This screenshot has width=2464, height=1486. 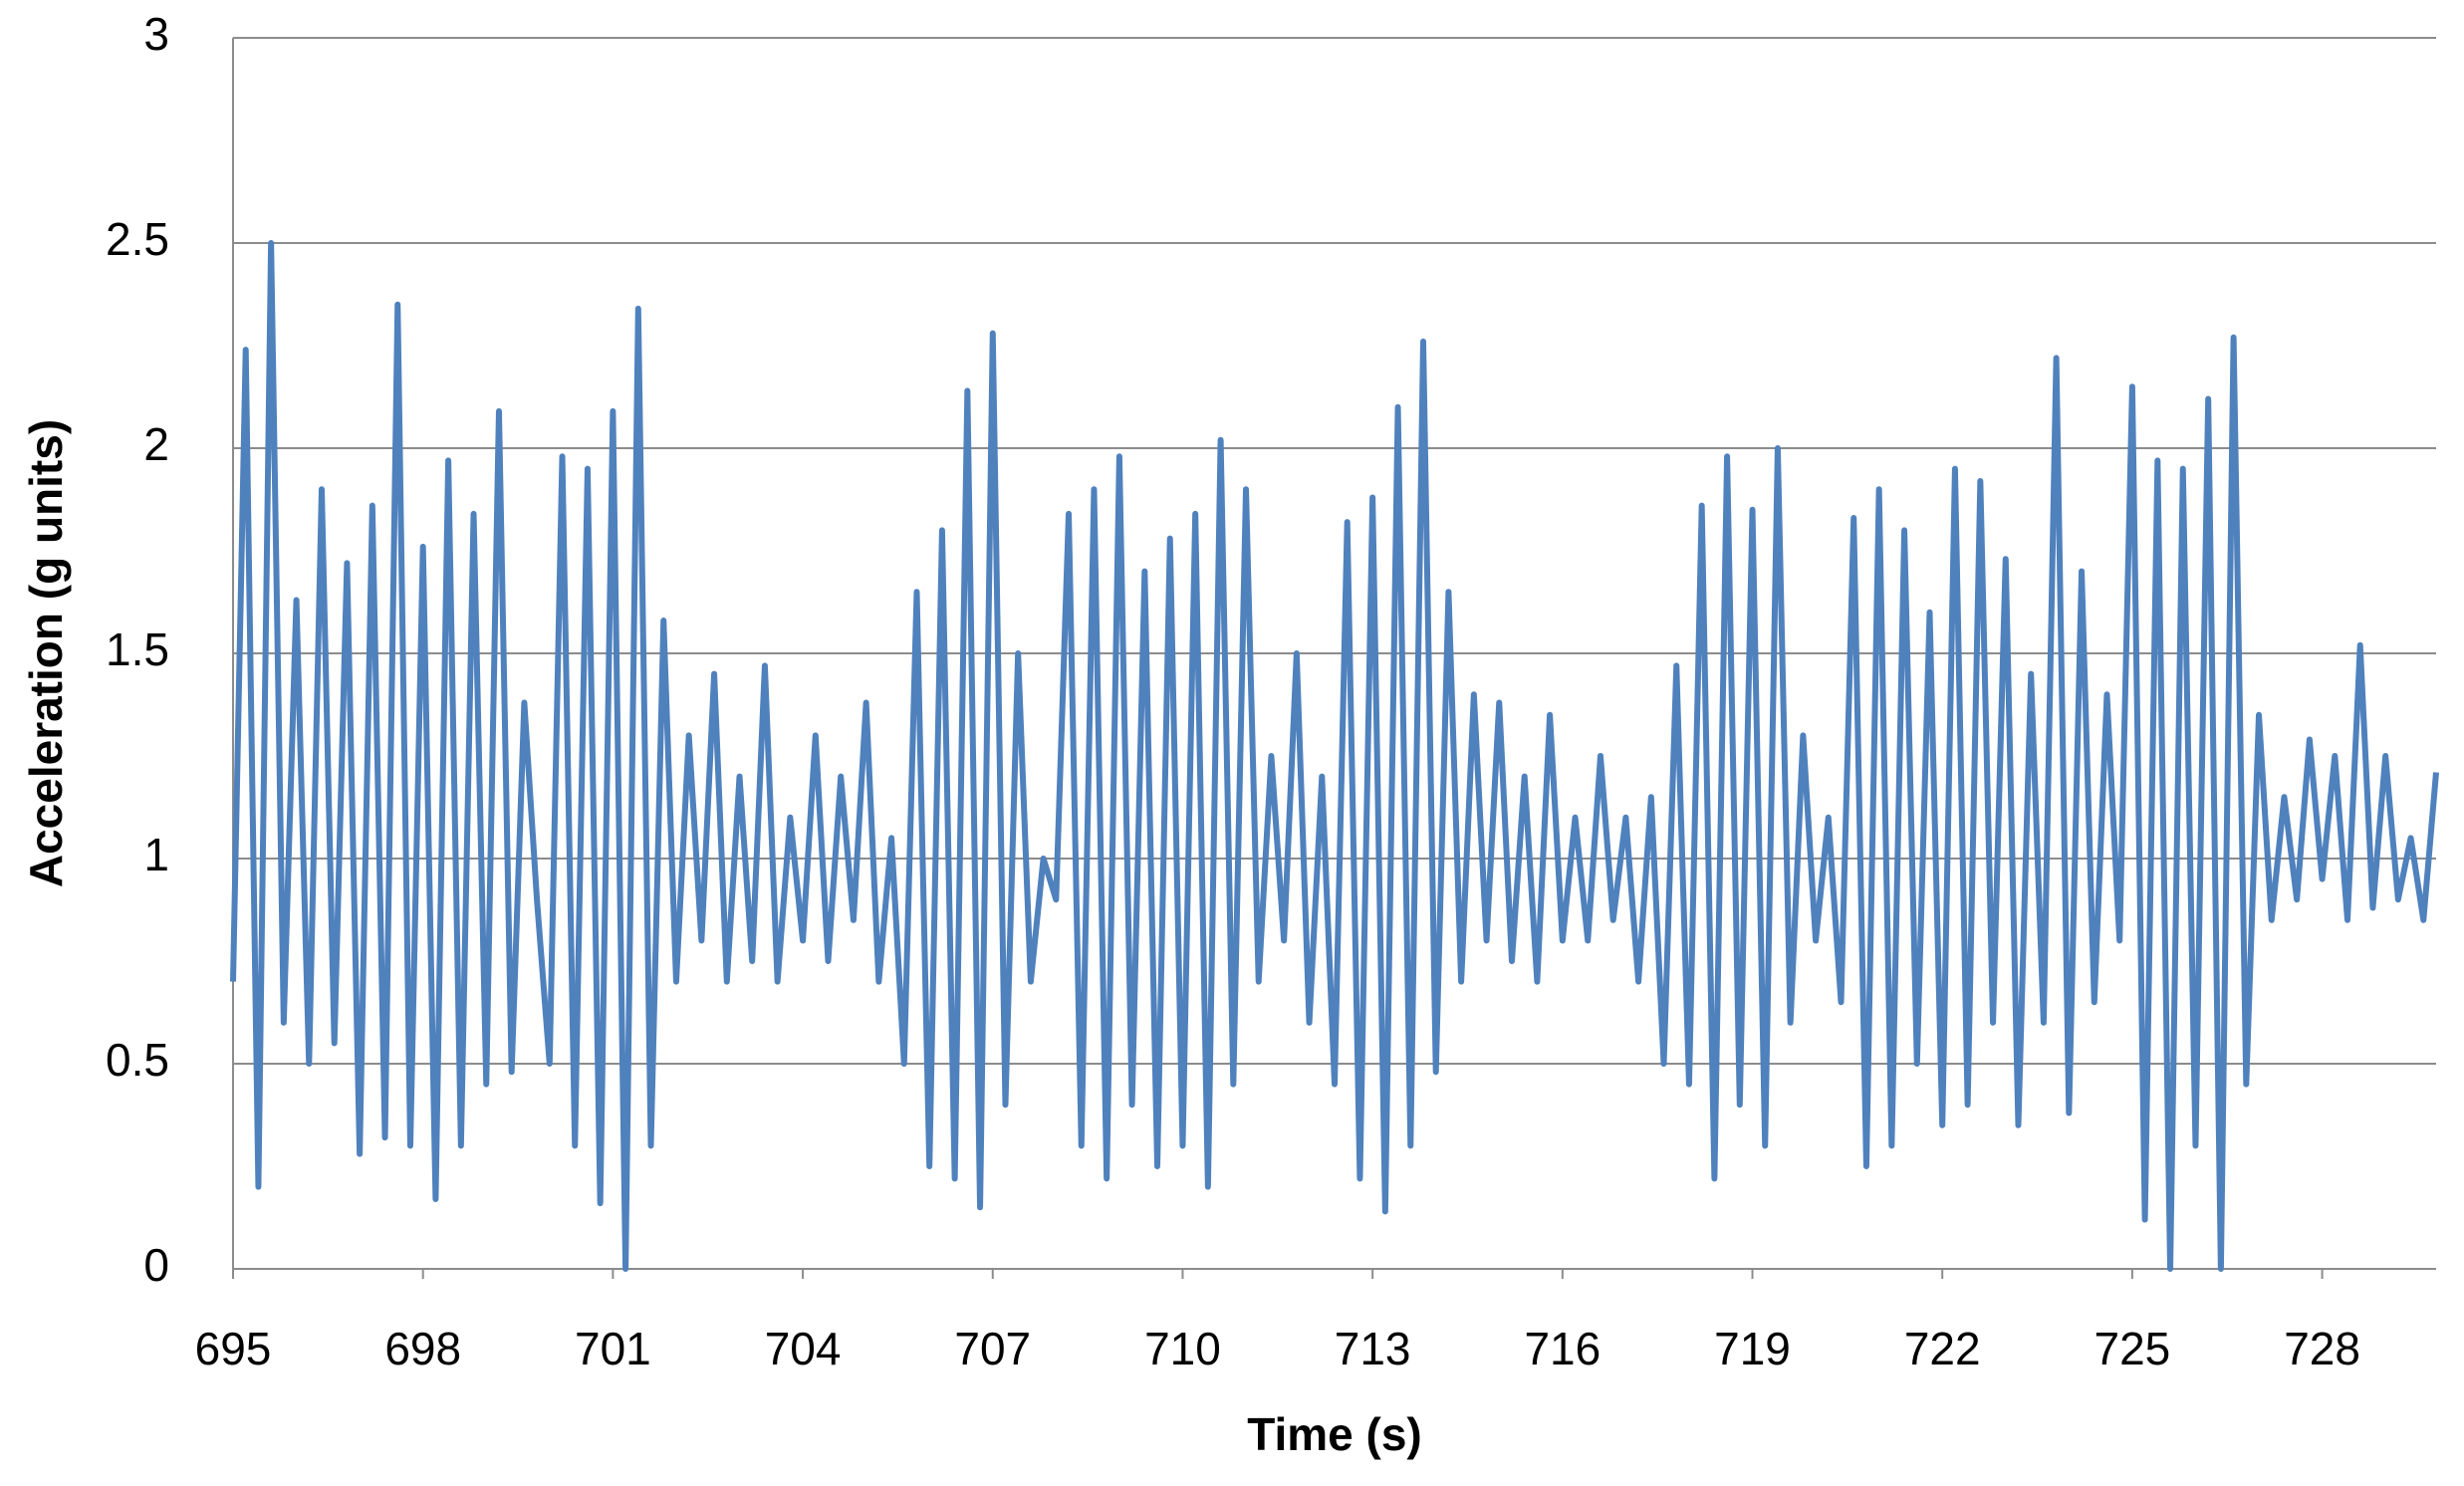 I want to click on y-tick-label: 0.5, so click(x=137, y=1060).